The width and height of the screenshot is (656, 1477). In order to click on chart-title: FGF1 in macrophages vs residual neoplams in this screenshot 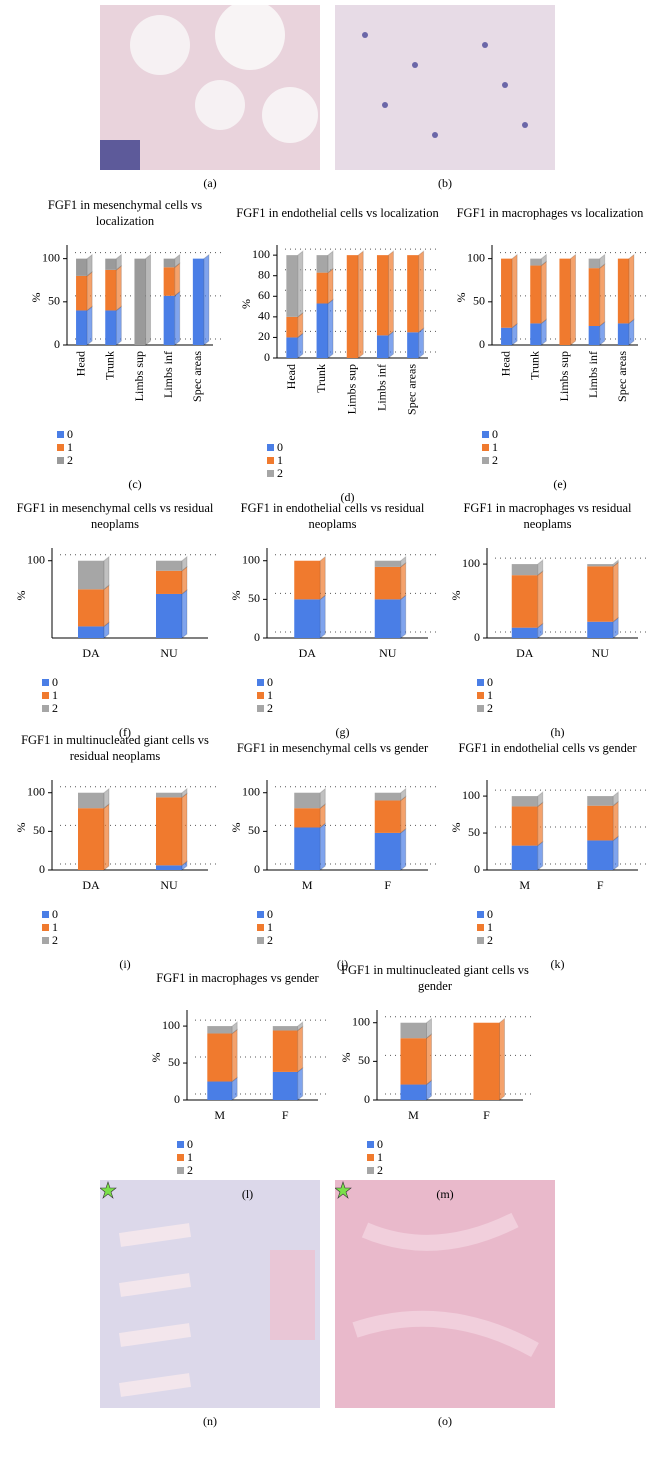, I will do `click(547, 515)`.